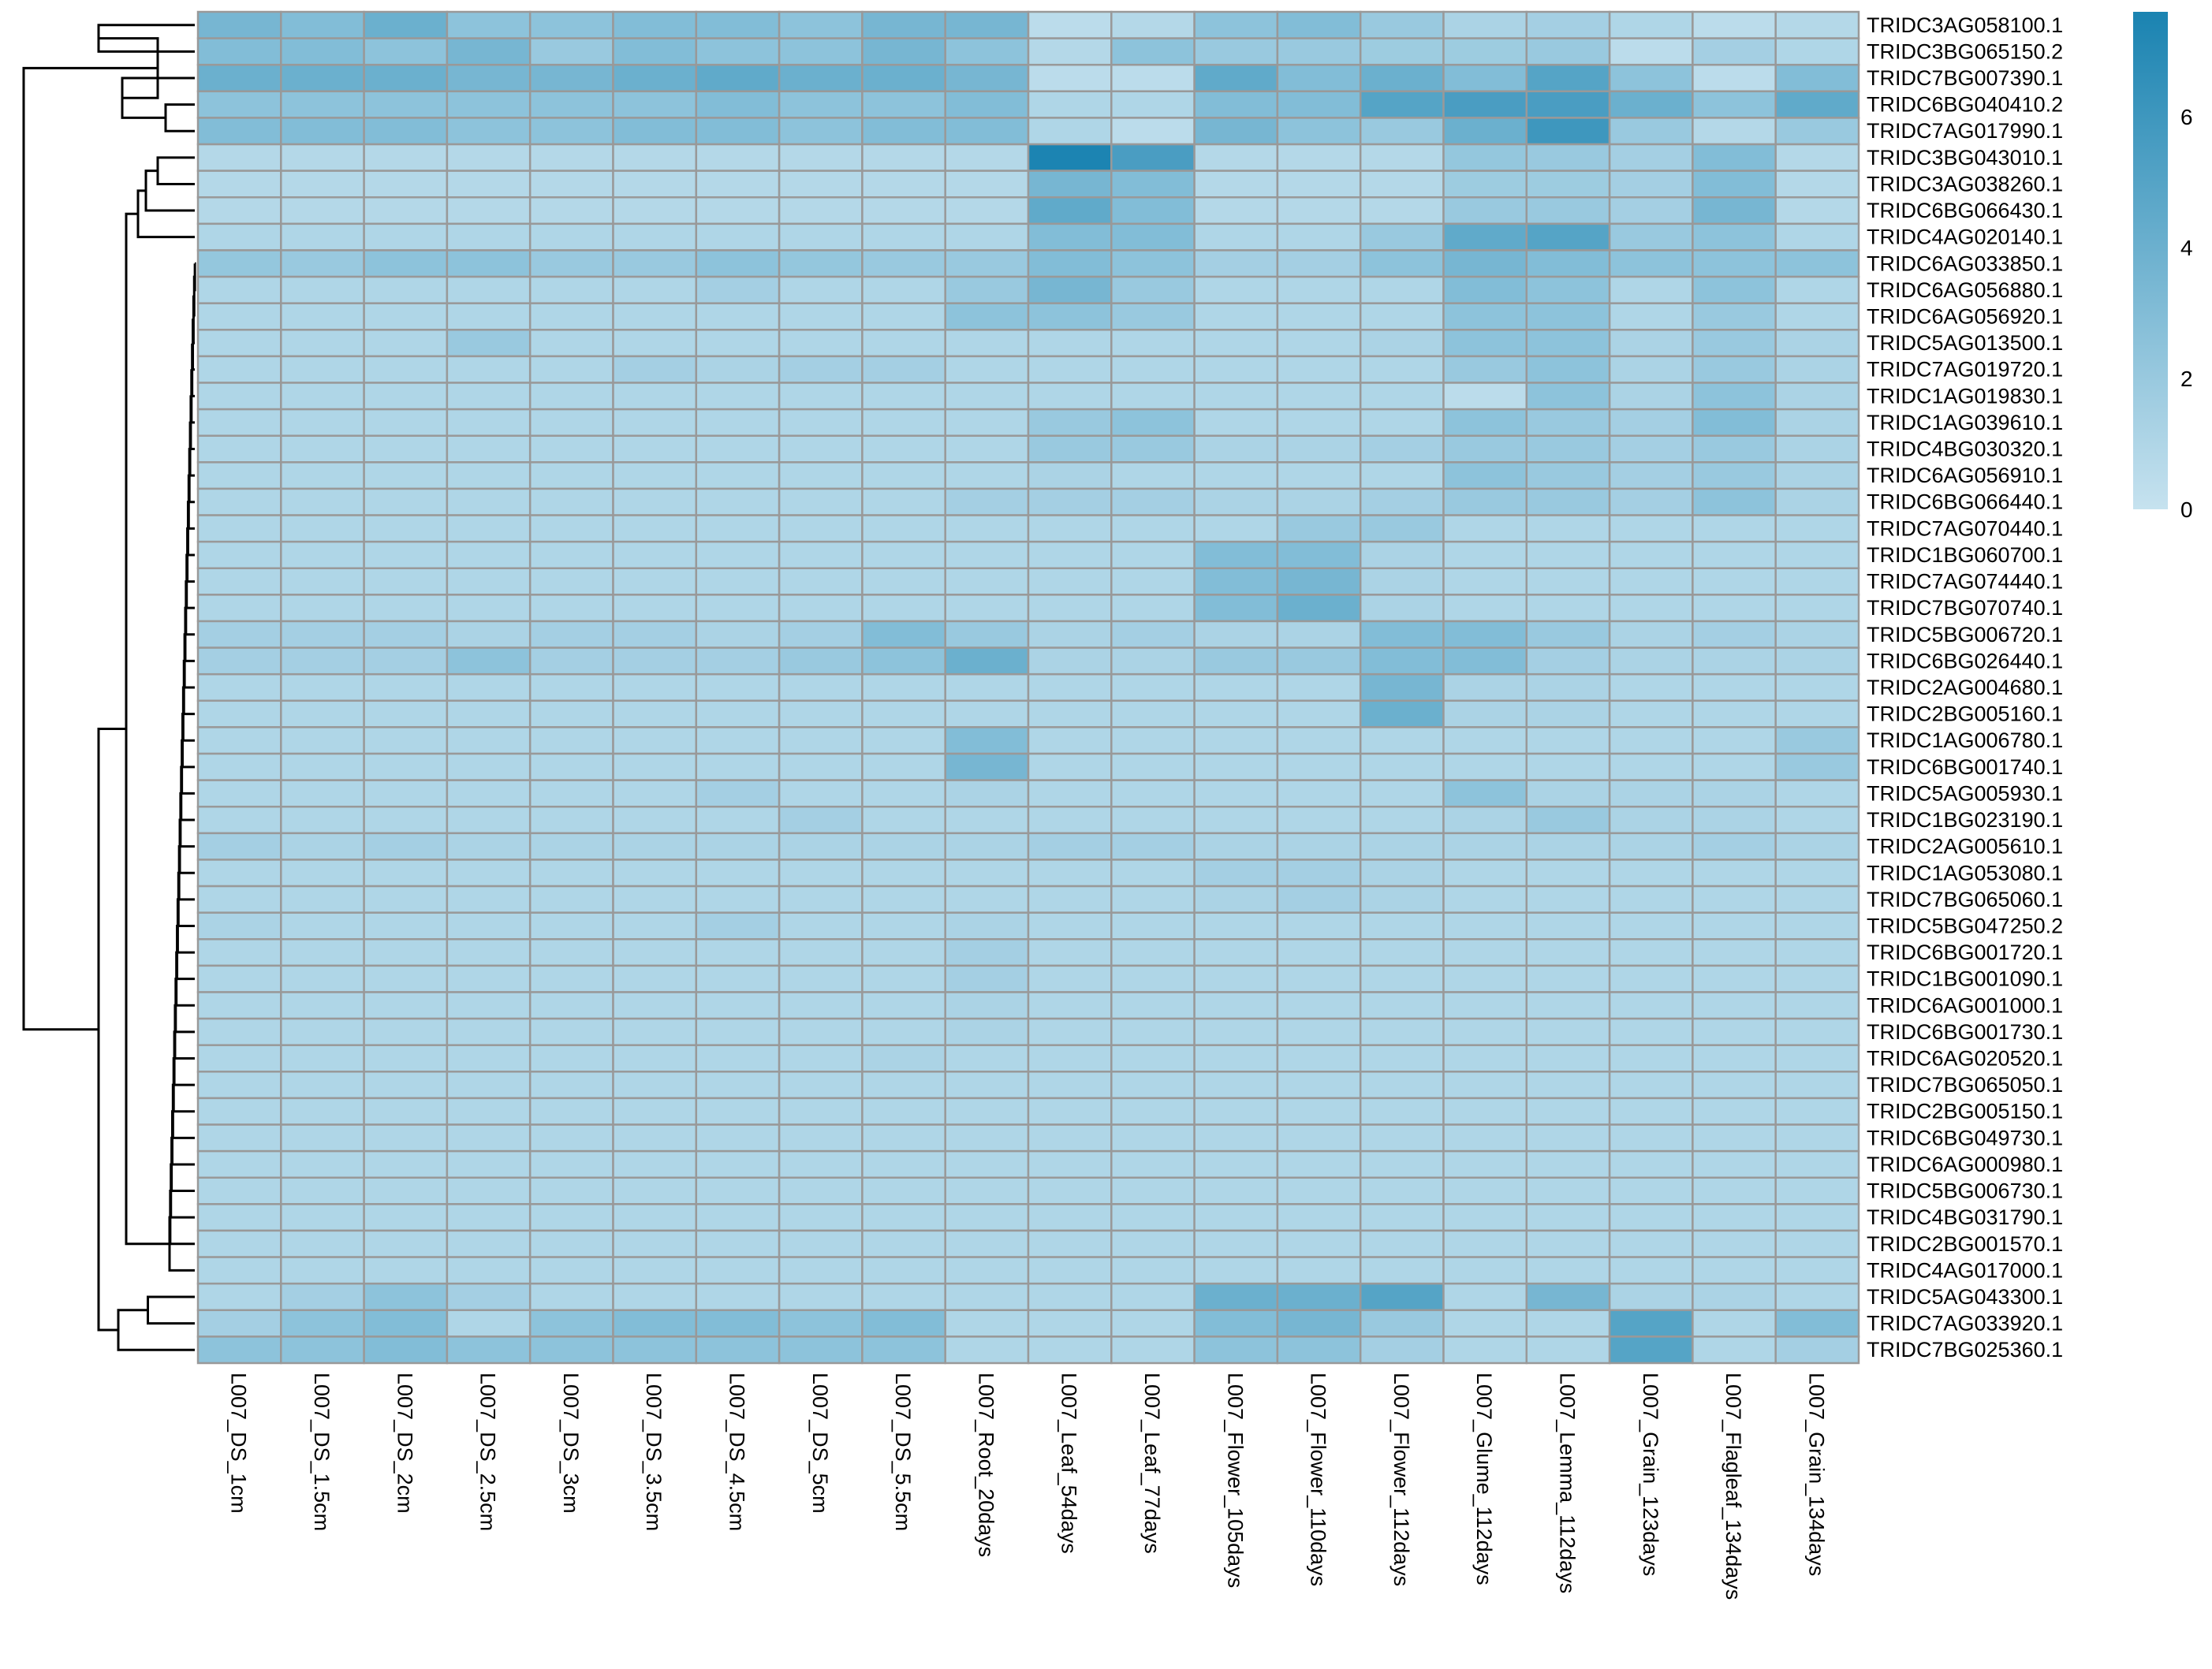 This screenshot has height=1669, width=2212. I want to click on row-label: TRIDC5BG006730.1, so click(1965, 1191).